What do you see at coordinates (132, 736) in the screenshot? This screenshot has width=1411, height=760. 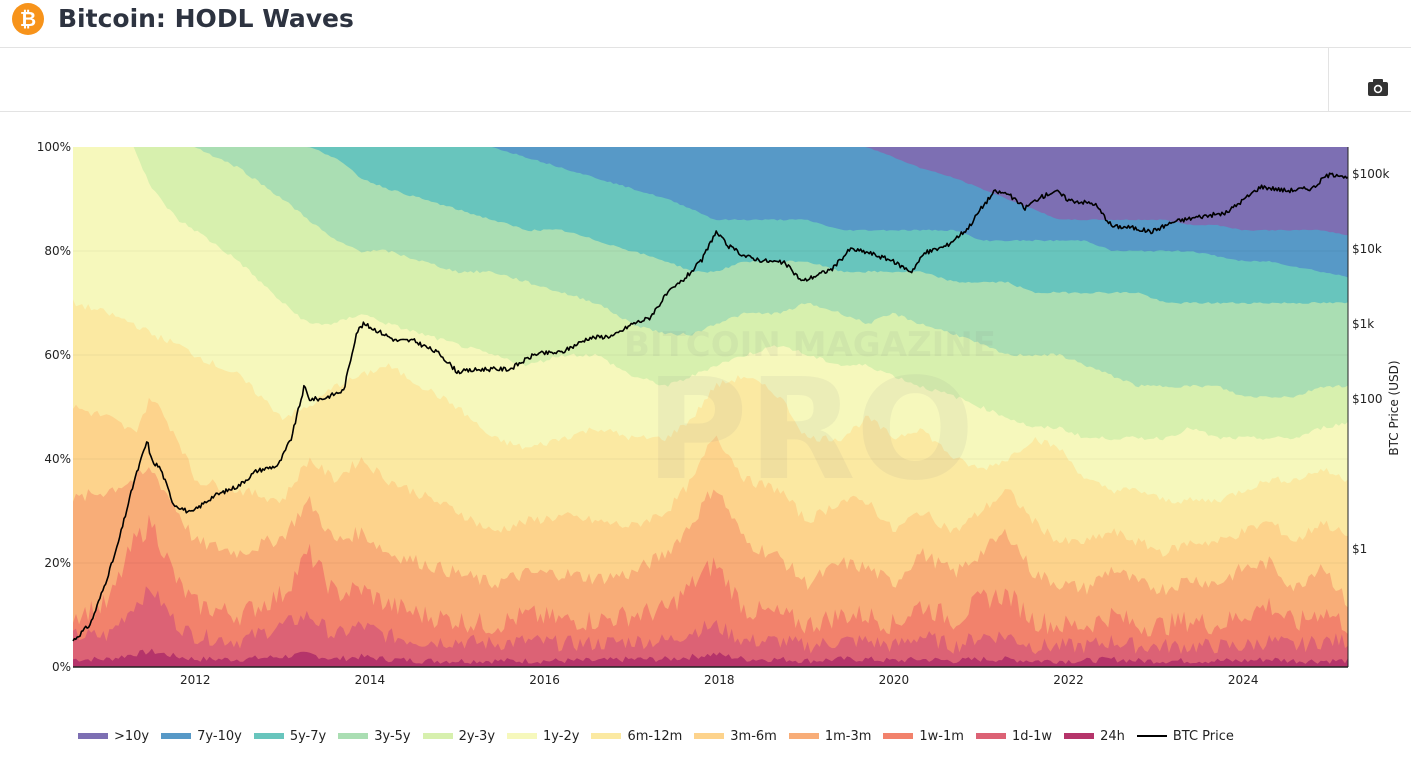 I see `legend-label: >10y` at bounding box center [132, 736].